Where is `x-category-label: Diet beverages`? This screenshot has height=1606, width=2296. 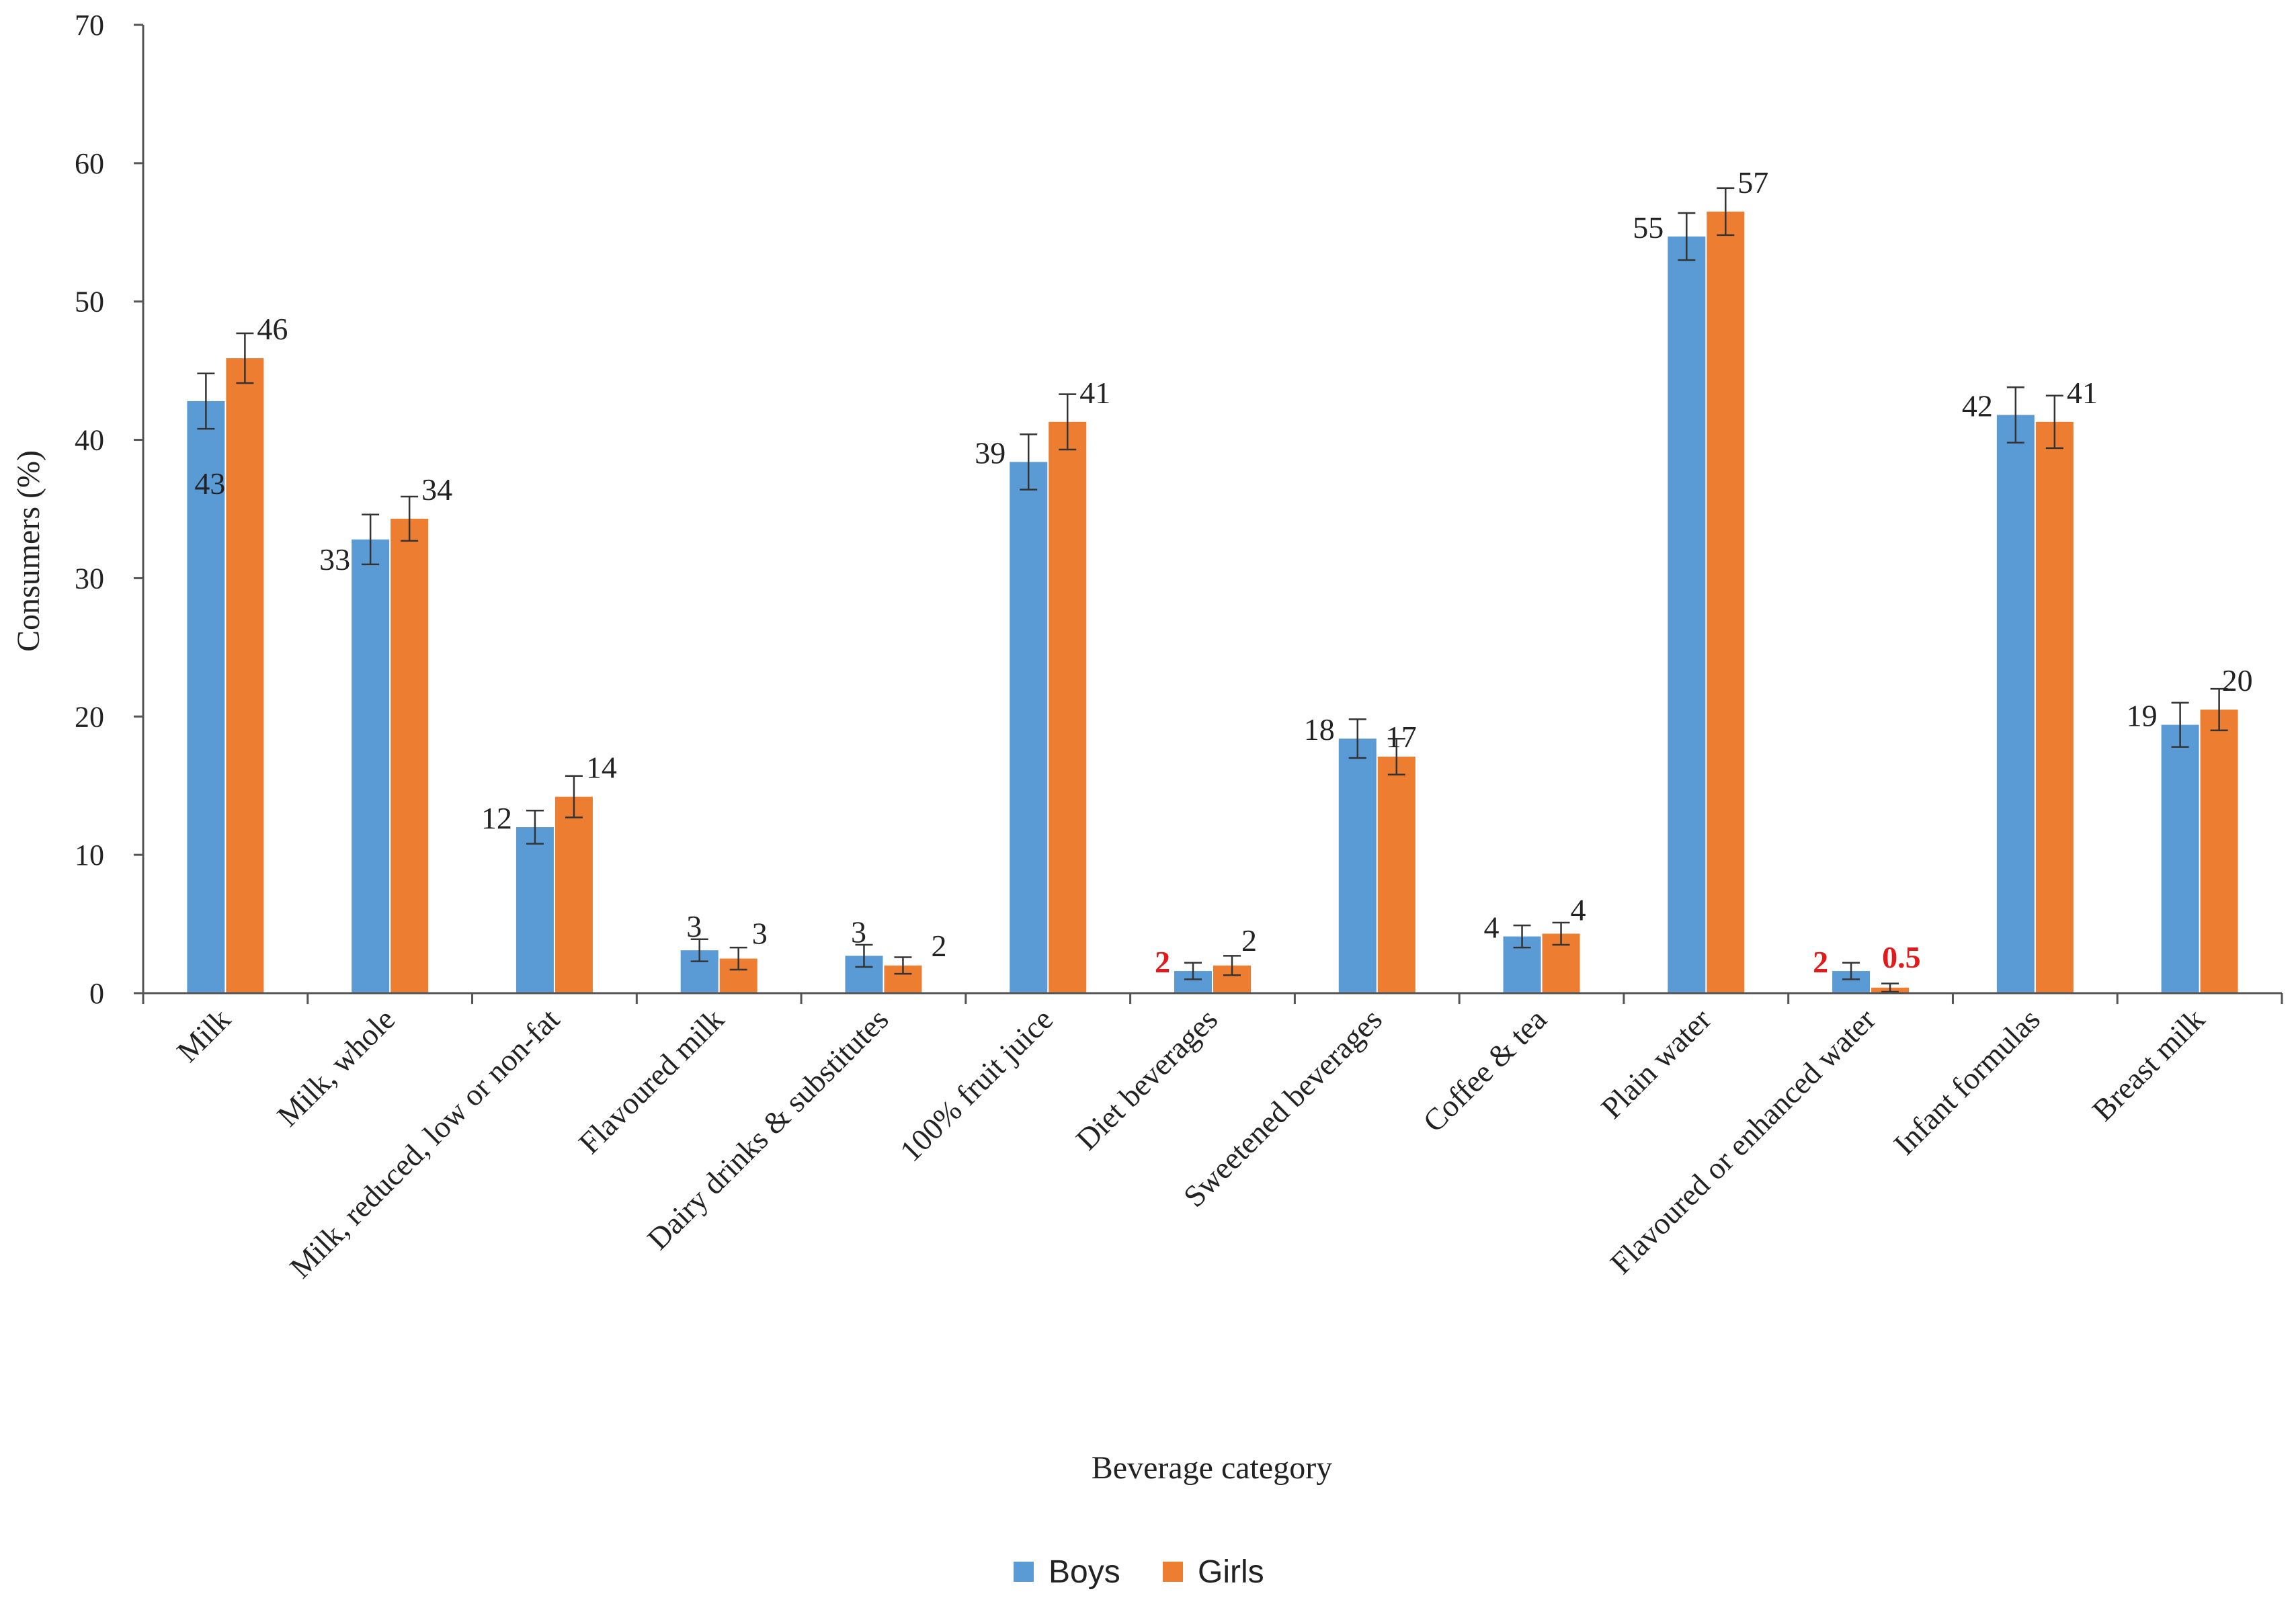 x-category-label: Diet beverages is located at coordinates (1146, 1079).